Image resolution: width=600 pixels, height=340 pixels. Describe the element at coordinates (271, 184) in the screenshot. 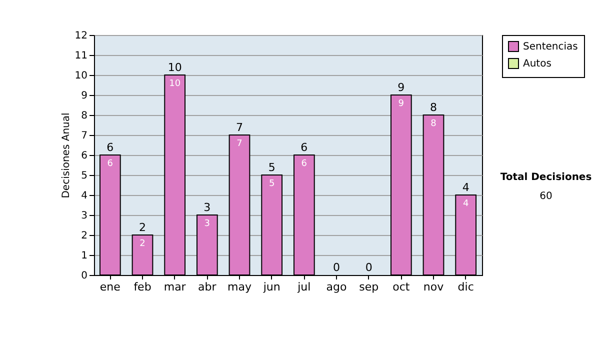

I see `data-label: 5` at that location.